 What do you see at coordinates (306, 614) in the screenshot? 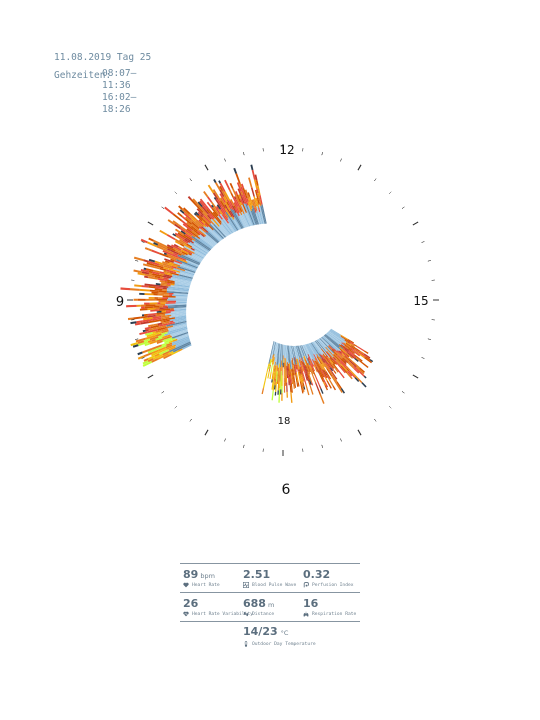
I see `lungs-icon` at bounding box center [306, 614].